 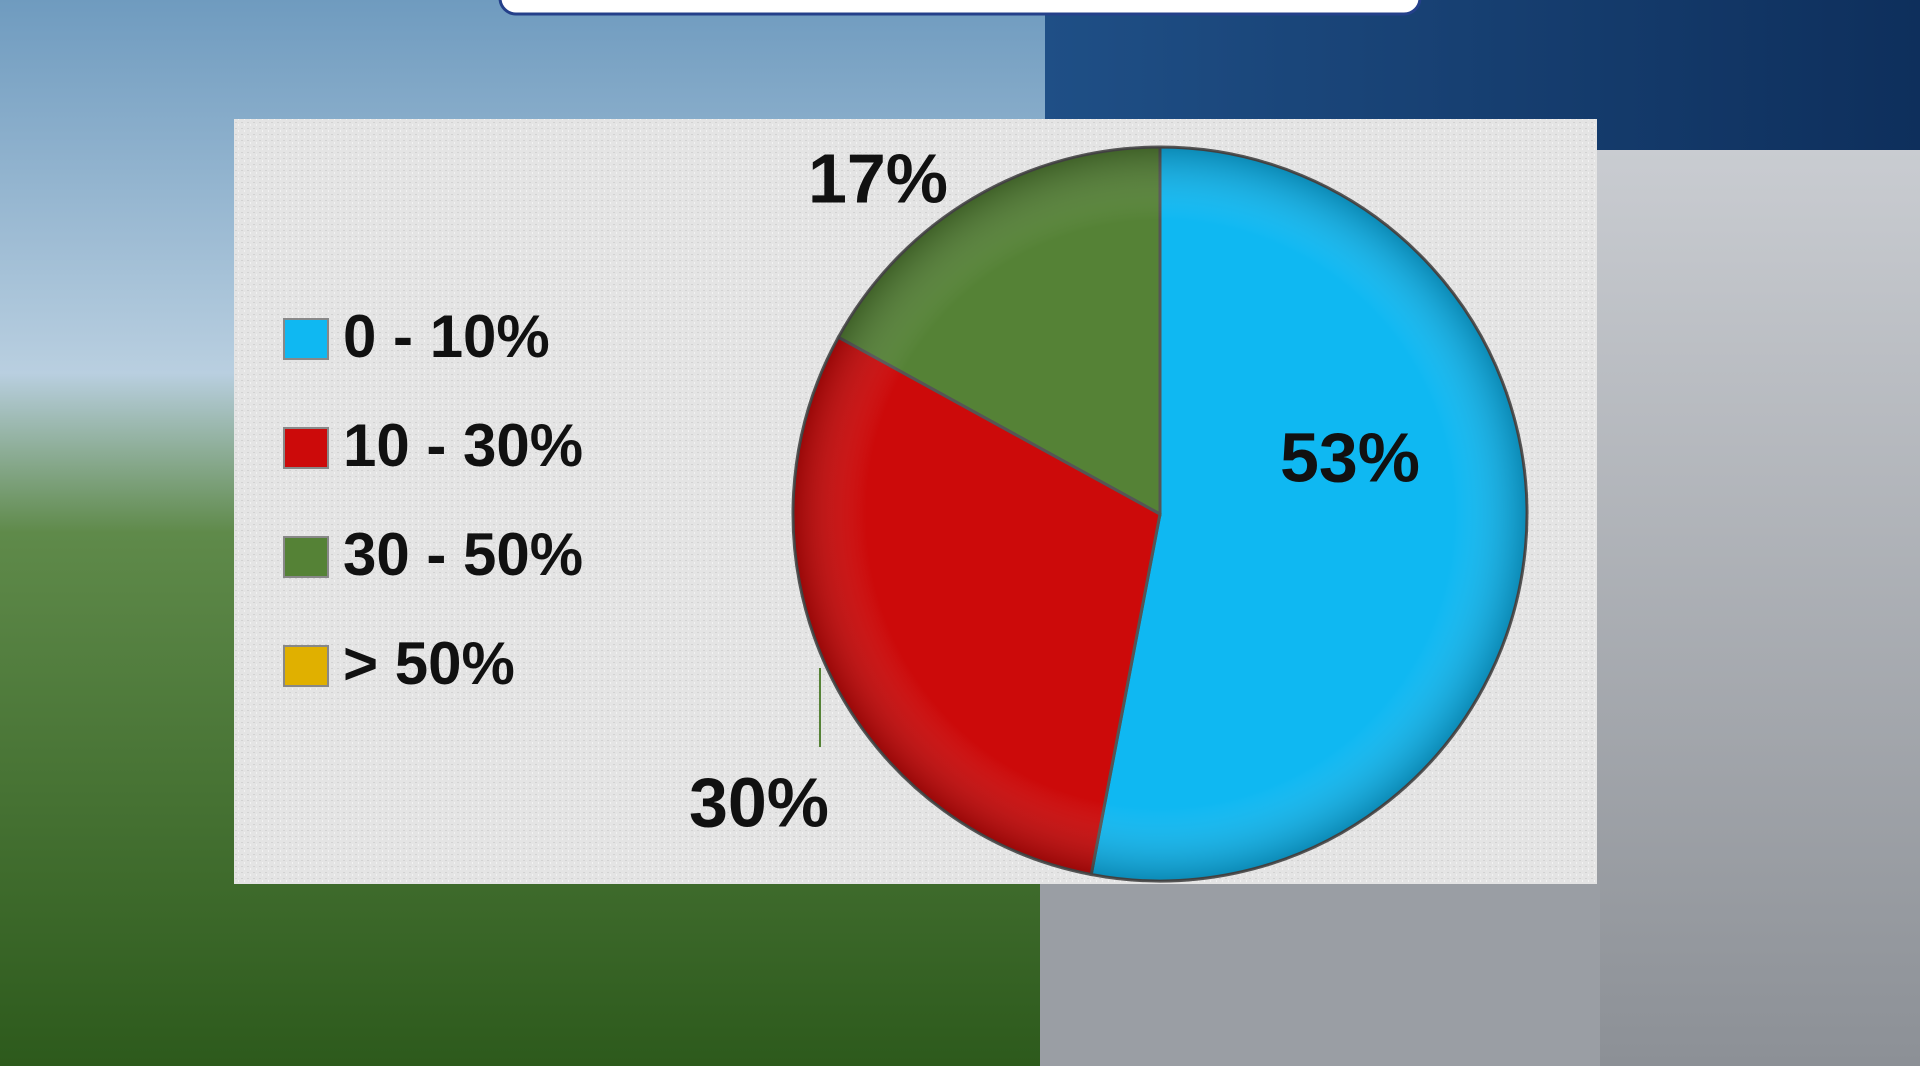 I want to click on legend-label: 30 - 50%, so click(x=463, y=554).